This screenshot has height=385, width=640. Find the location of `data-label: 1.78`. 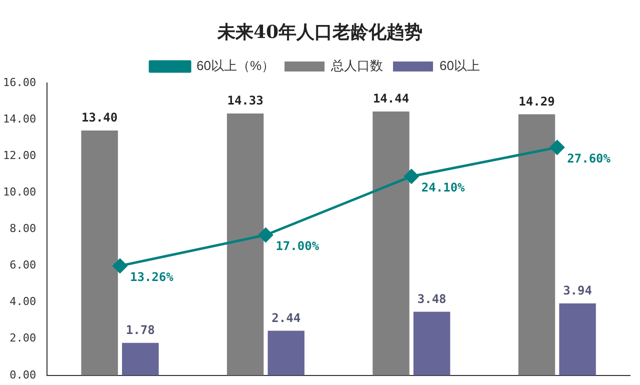

data-label: 1.78 is located at coordinates (140, 329).